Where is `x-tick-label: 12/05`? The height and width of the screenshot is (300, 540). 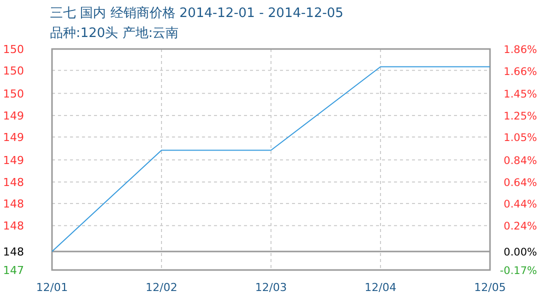 x-tick-label: 12/05 is located at coordinates (490, 287).